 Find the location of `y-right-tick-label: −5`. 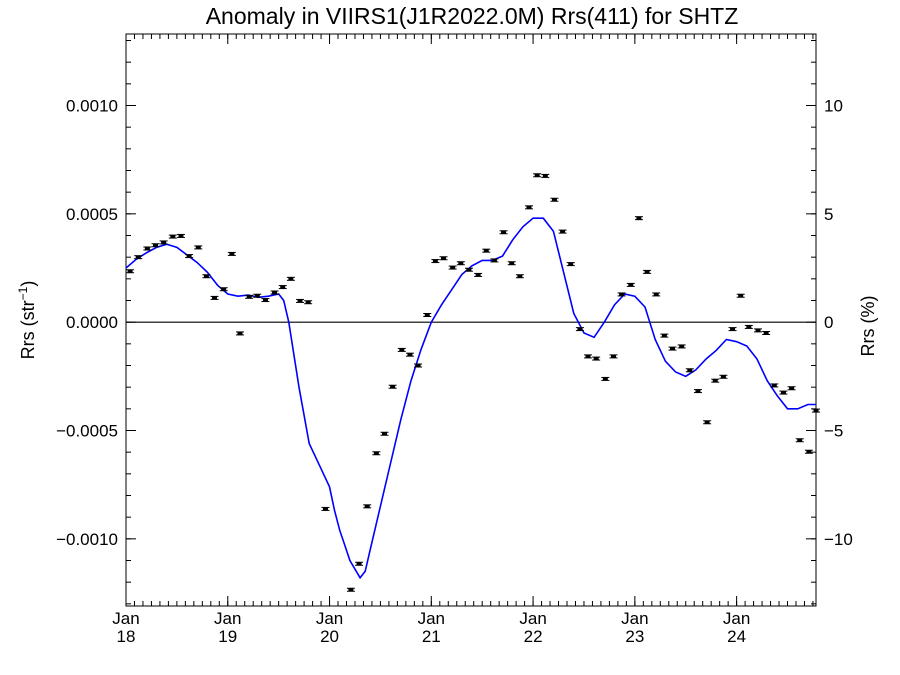

y-right-tick-label: −5 is located at coordinates (833, 431).